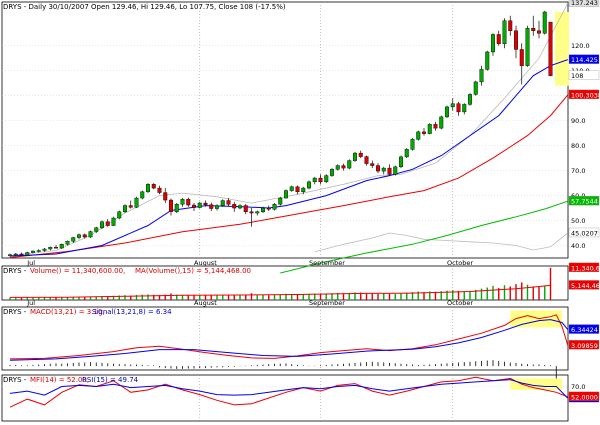  What do you see at coordinates (536, 319) in the screenshot?
I see `macd-highlight` at bounding box center [536, 319].